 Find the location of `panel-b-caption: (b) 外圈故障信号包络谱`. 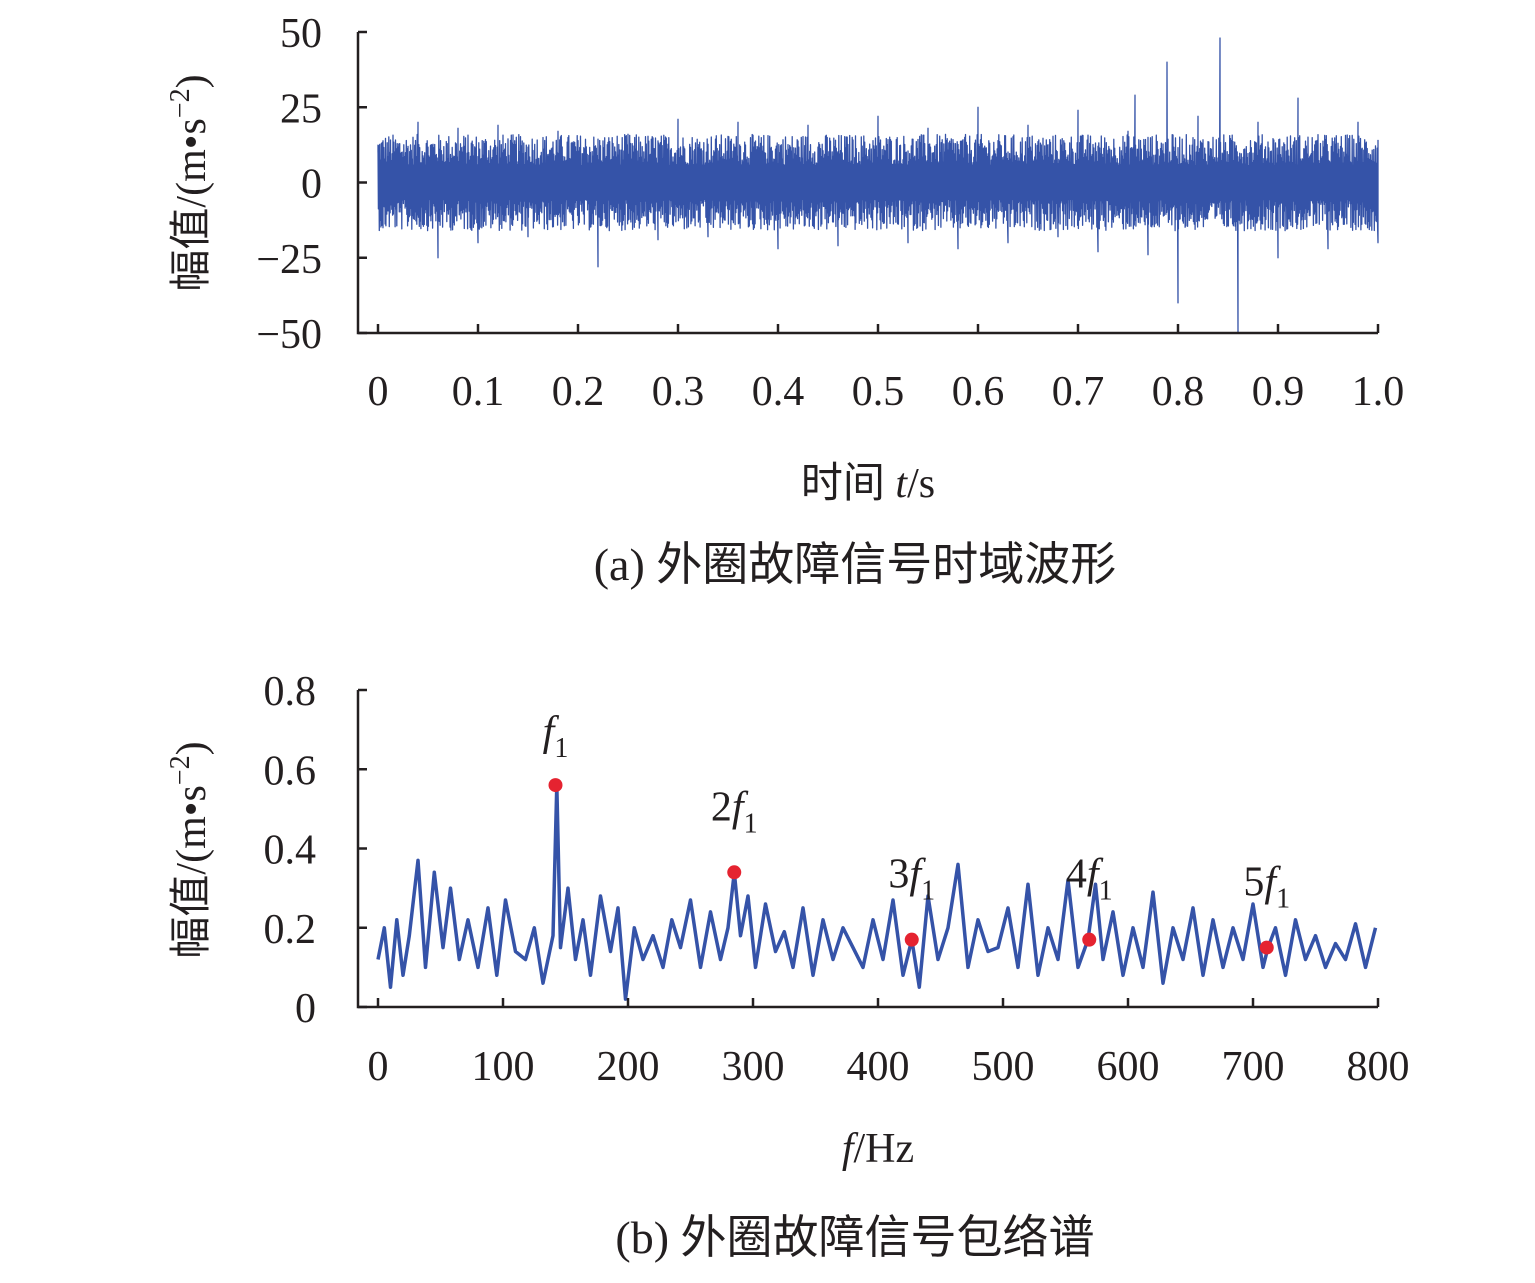

panel-b-caption: (b) 外圈故障信号包络谱 is located at coordinates (854, 1237).